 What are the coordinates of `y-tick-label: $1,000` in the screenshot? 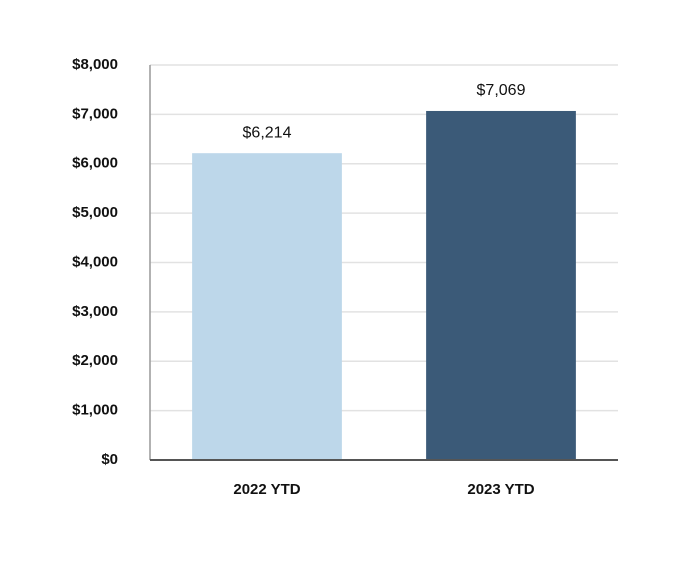 It's located at (95, 410).